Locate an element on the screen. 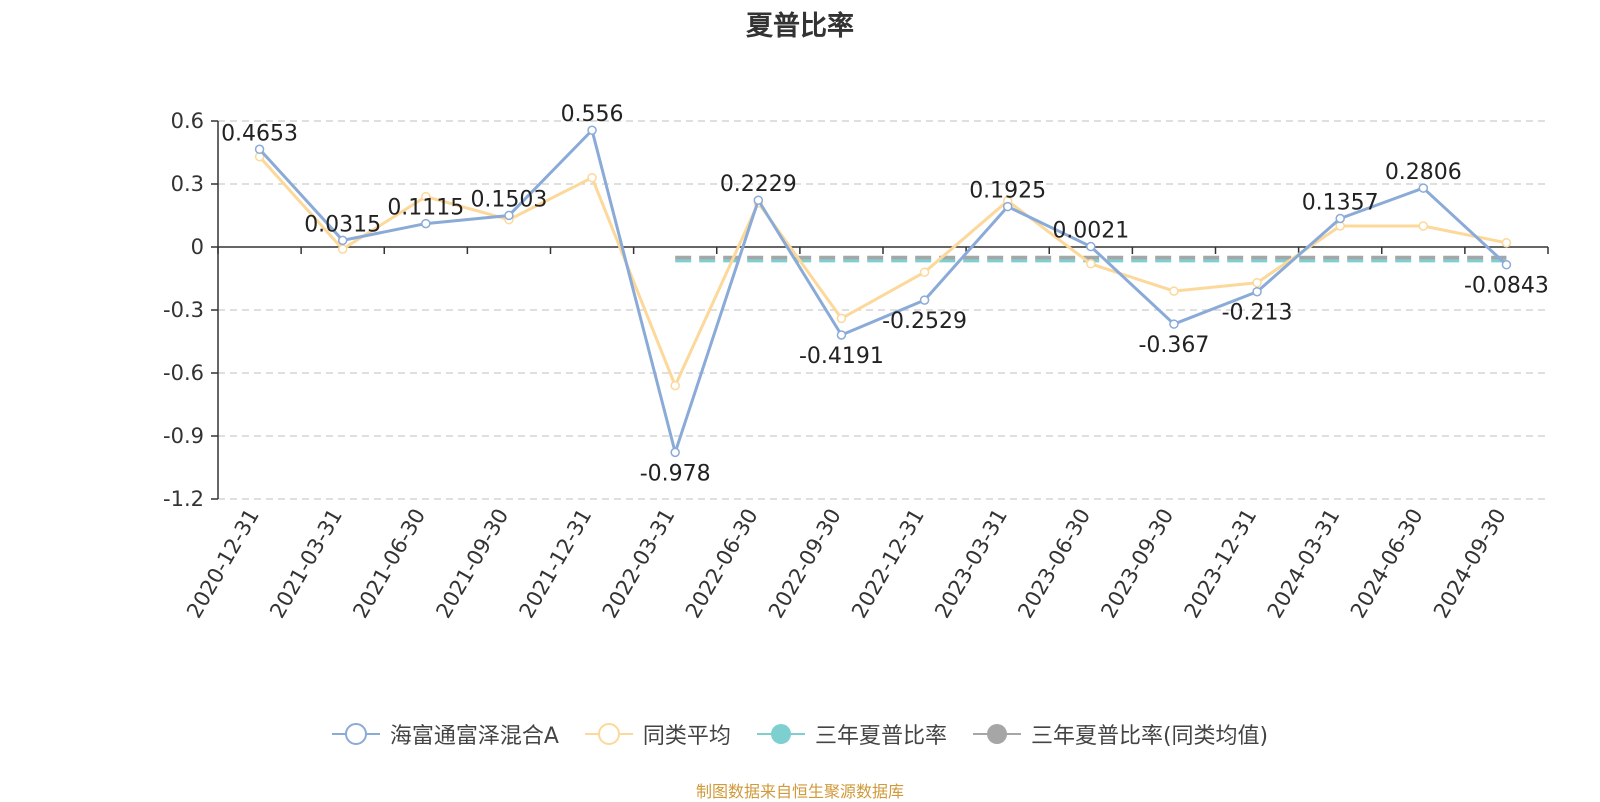 The height and width of the screenshot is (802, 1600). legend-label: 海富通富泽混合A is located at coordinates (474, 736).